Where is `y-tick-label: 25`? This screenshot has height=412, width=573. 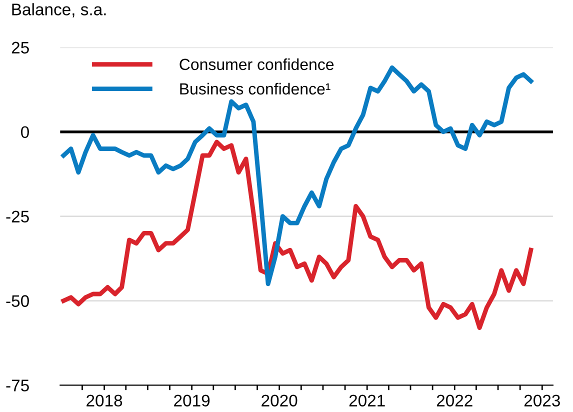
y-tick-label: 25 is located at coordinates (20, 48).